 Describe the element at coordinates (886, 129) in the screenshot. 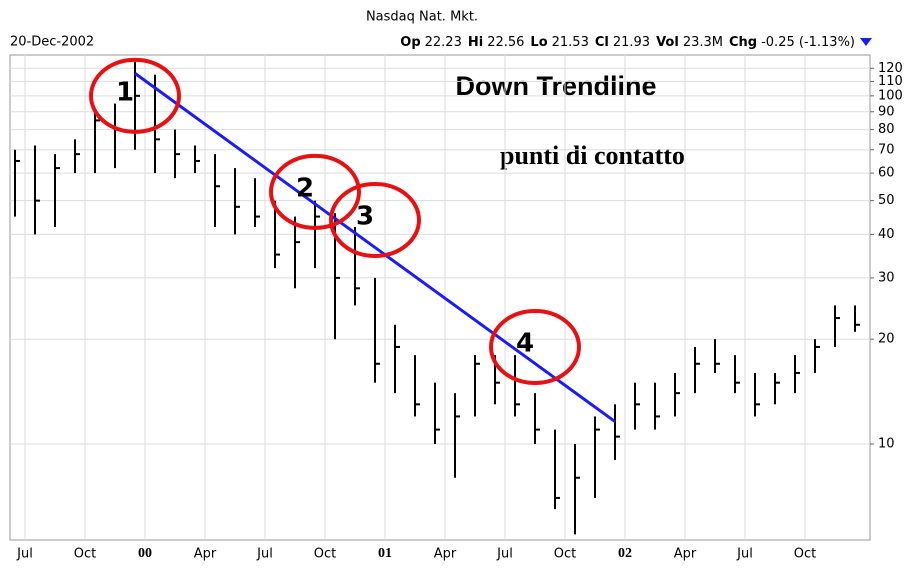

I see `y-tick-label: 80` at that location.